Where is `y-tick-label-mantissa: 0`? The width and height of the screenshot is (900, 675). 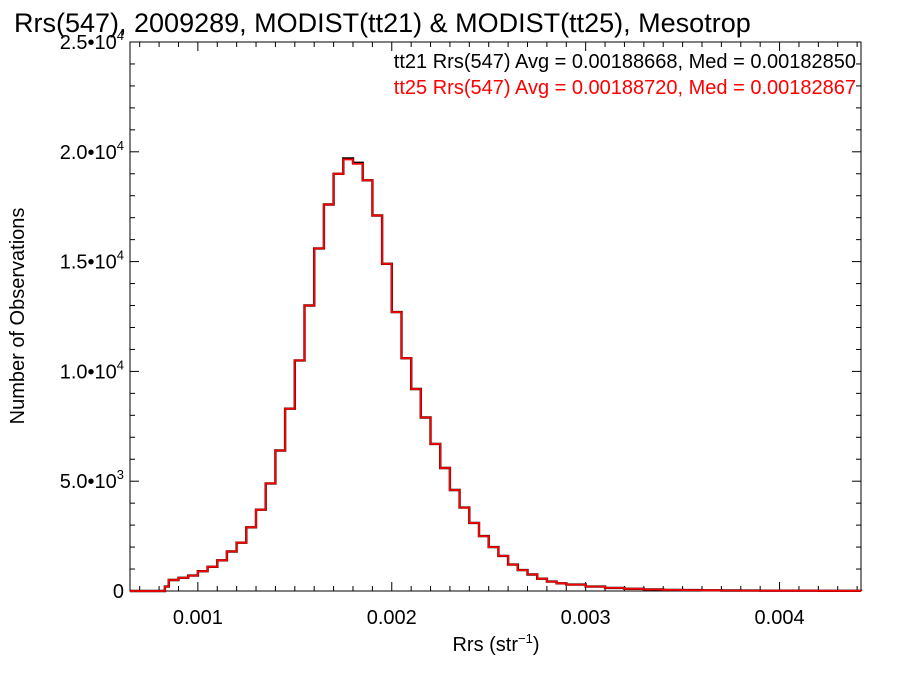 y-tick-label-mantissa: 0 is located at coordinates (118, 592).